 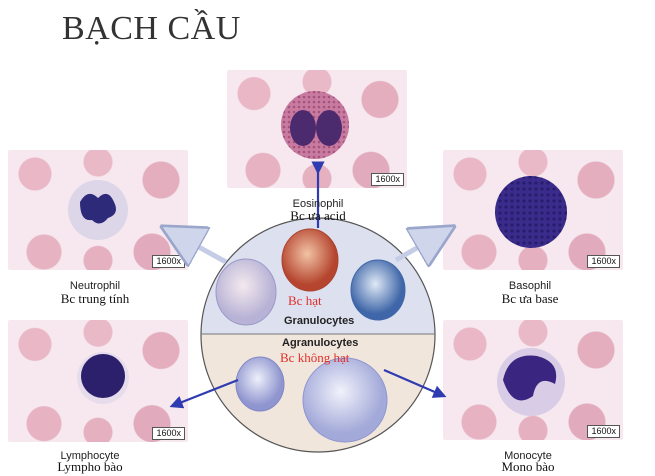 What do you see at coordinates (90, 466) in the screenshot?
I see `lymphocyte-vi-label: Lympho bào` at bounding box center [90, 466].